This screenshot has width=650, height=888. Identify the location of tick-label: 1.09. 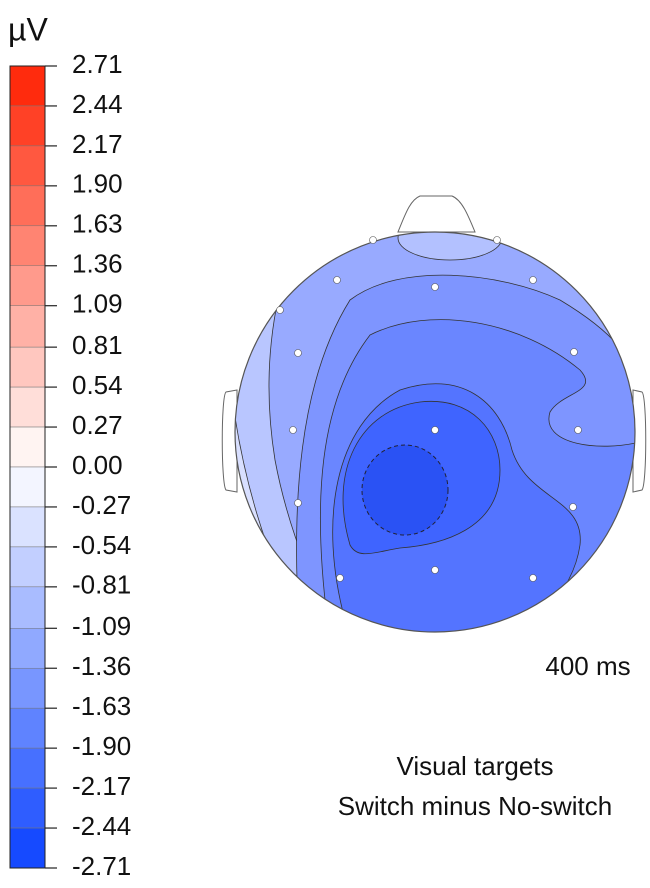
(97, 304).